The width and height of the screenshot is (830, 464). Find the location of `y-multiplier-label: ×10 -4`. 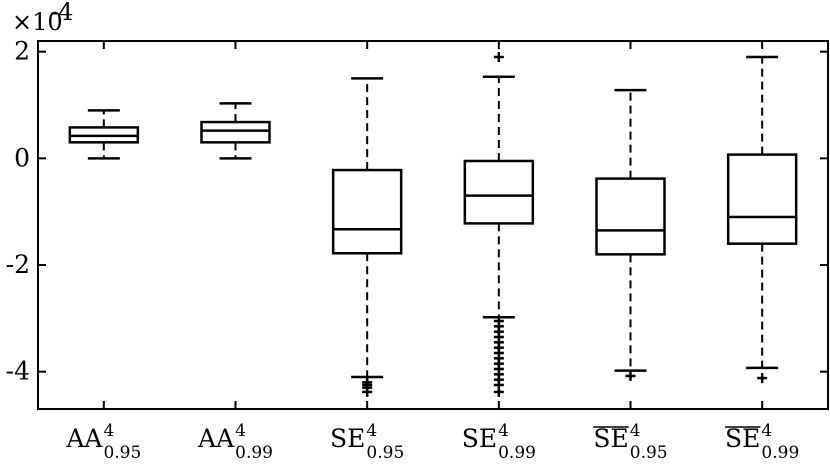

y-multiplier-label: ×10 -4 is located at coordinates (42, 18).